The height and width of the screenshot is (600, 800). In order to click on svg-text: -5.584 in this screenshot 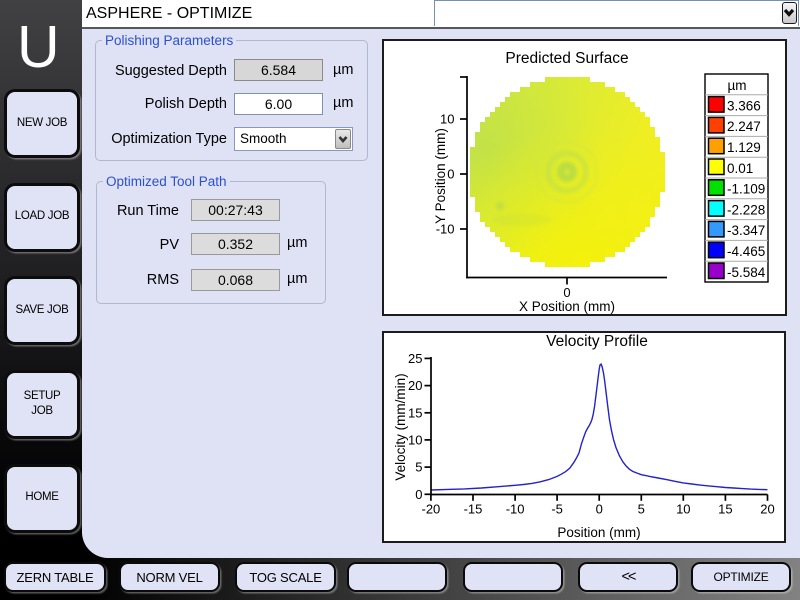, I will do `click(746, 272)`.